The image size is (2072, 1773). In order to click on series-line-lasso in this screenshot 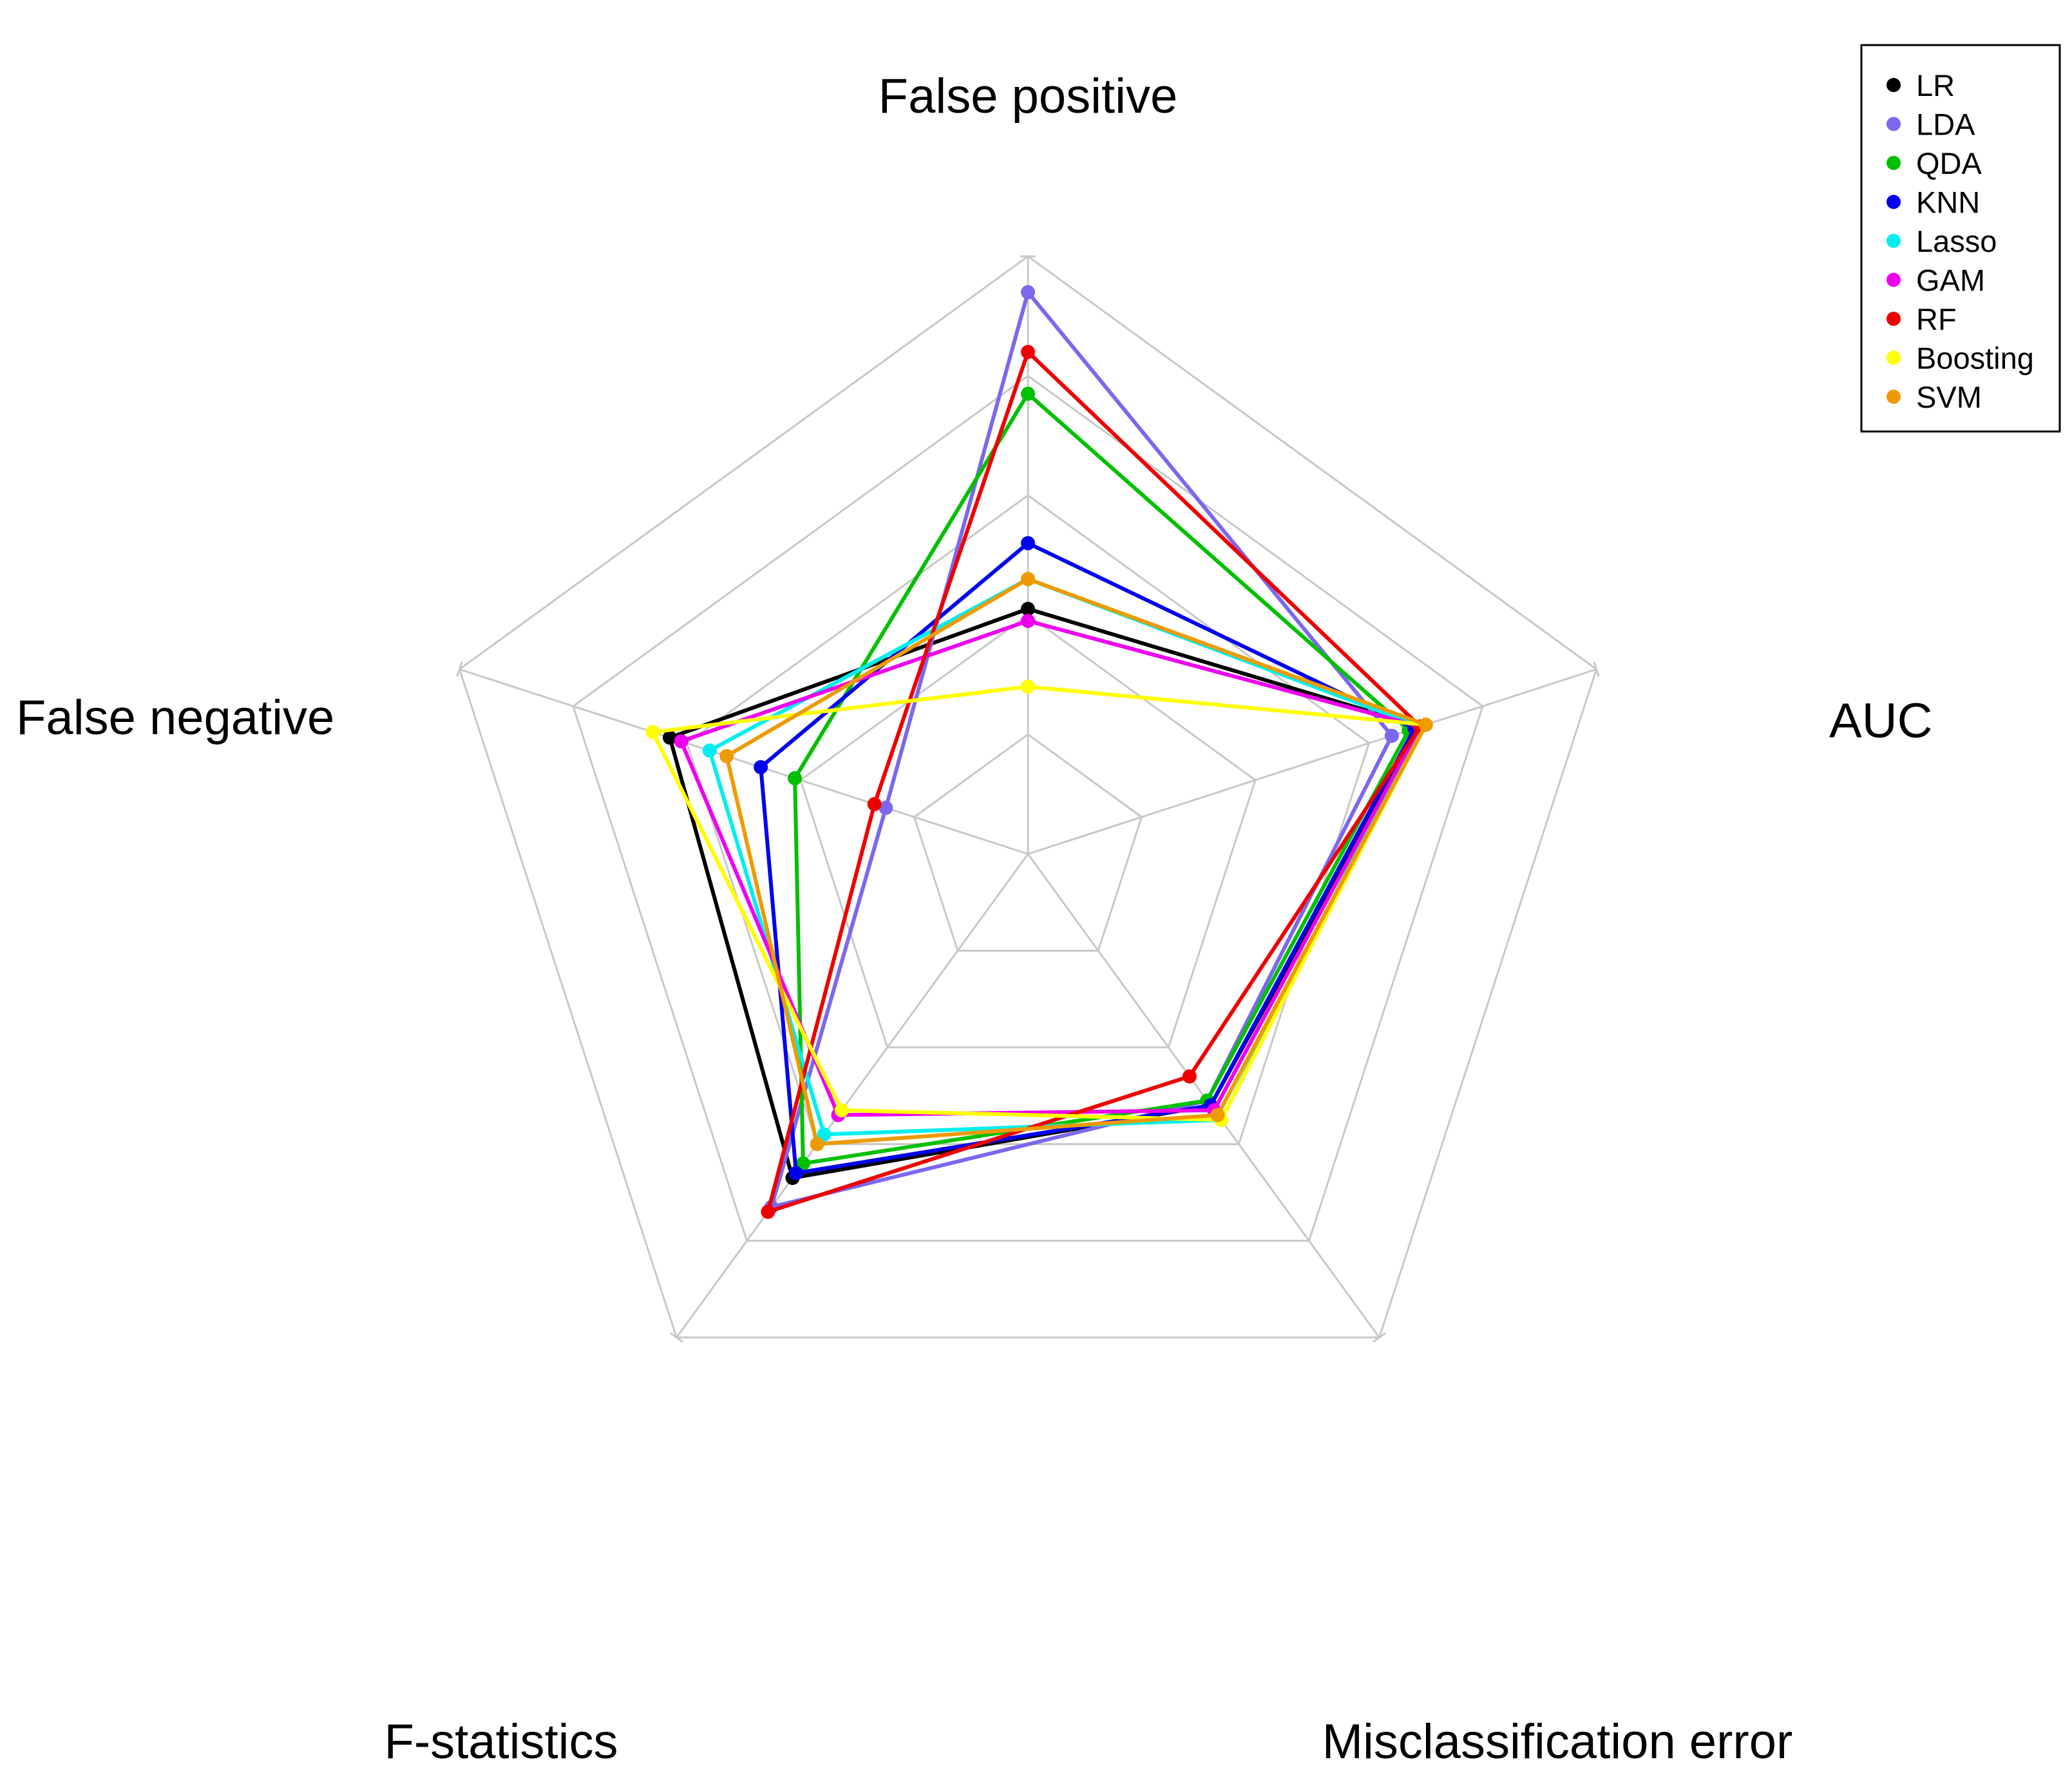, I will do `click(1064, 857)`.